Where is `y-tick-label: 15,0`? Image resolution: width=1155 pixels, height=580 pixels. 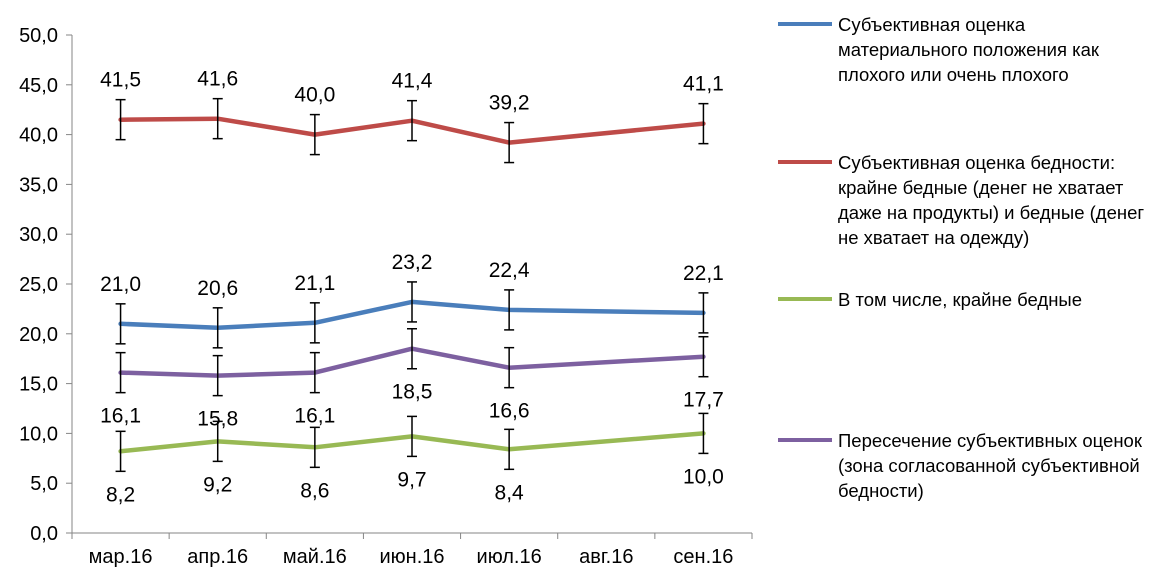 y-tick-label: 15,0 is located at coordinates (38, 385).